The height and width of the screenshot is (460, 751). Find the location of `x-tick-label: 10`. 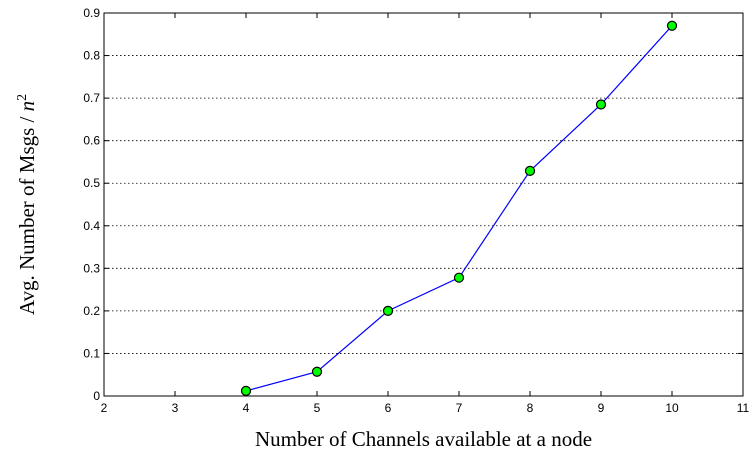

x-tick-label: 10 is located at coordinates (672, 408).